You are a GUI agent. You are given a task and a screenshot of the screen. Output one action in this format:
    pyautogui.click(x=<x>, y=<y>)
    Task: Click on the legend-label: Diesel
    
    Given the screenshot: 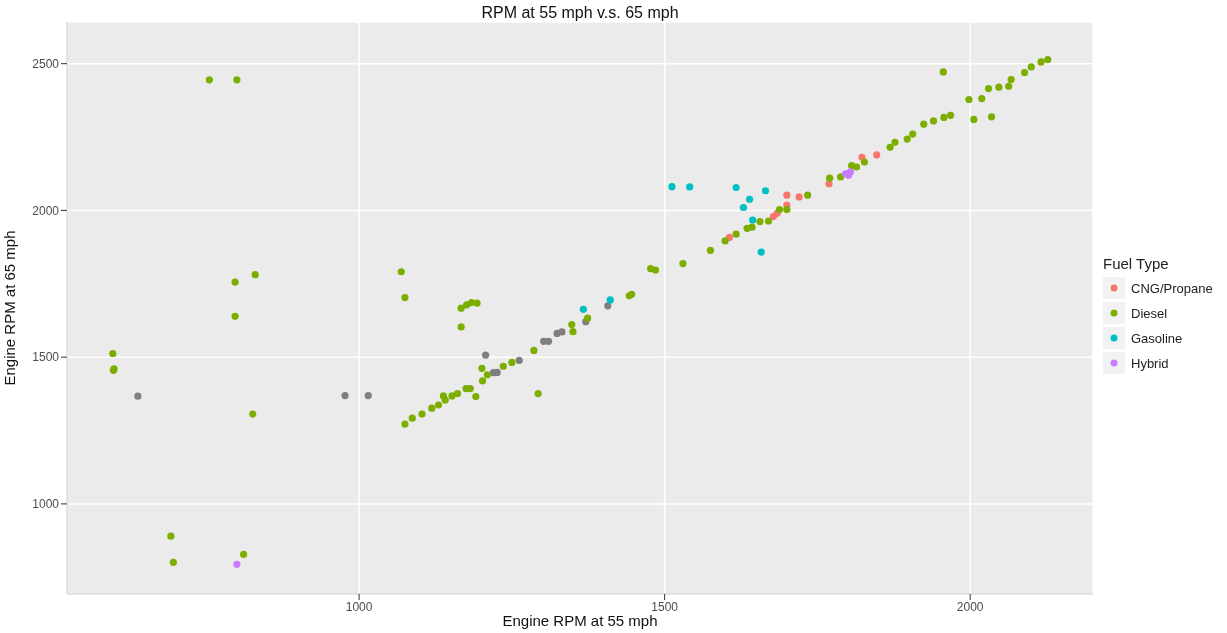 What is the action you would take?
    pyautogui.click(x=1149, y=313)
    